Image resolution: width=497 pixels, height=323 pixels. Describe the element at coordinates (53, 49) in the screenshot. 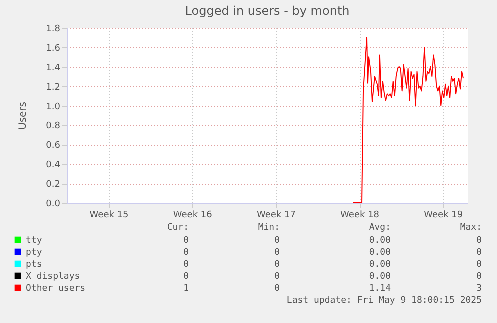

I see `y-tick-label: 1.6` at that location.